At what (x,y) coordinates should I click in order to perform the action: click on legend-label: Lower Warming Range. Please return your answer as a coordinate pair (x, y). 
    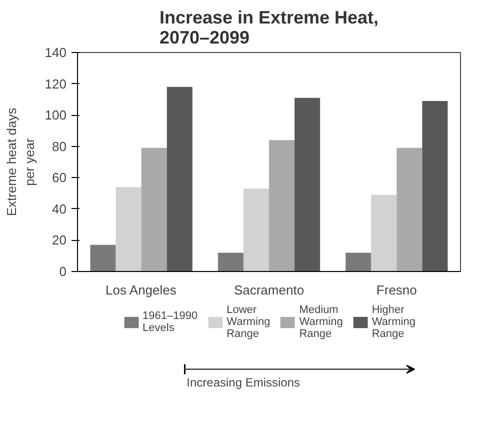
    Looking at the image, I should click on (248, 322).